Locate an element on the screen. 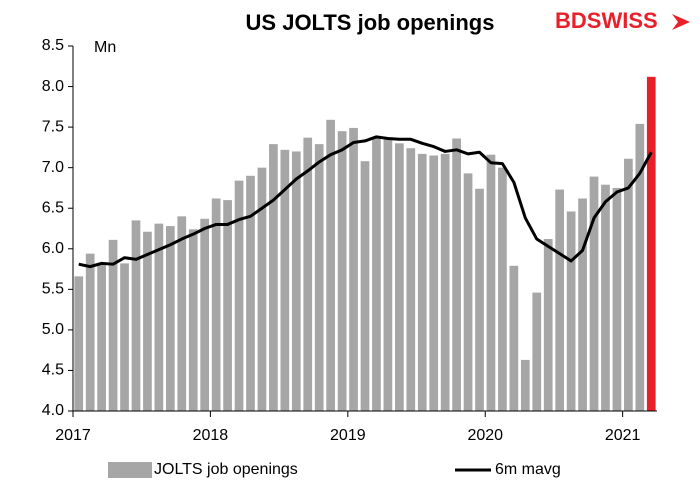  x-tick-label: 2018 is located at coordinates (211, 435).